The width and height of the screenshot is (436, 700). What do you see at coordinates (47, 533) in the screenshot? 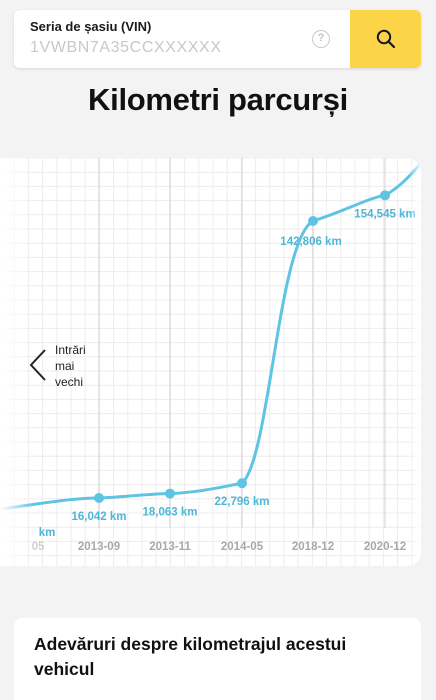
I see `data-label: km` at bounding box center [47, 533].